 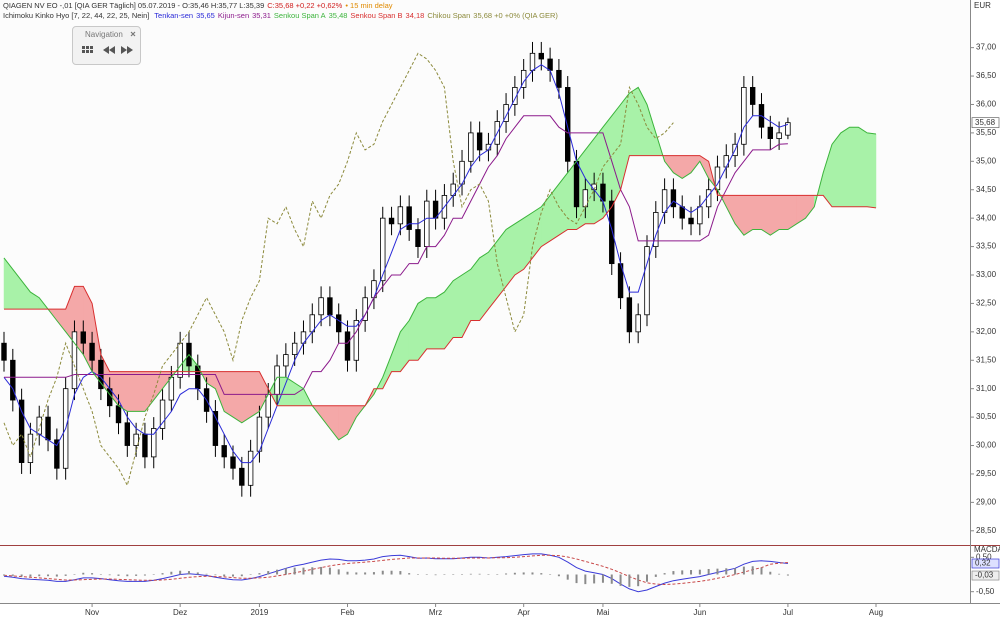 What do you see at coordinates (699, 612) in the screenshot?
I see `x-tick-label: Jun` at bounding box center [699, 612].